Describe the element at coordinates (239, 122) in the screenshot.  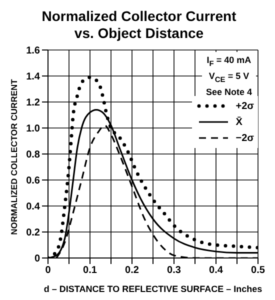
I see `legend-label: X̄` at that location.